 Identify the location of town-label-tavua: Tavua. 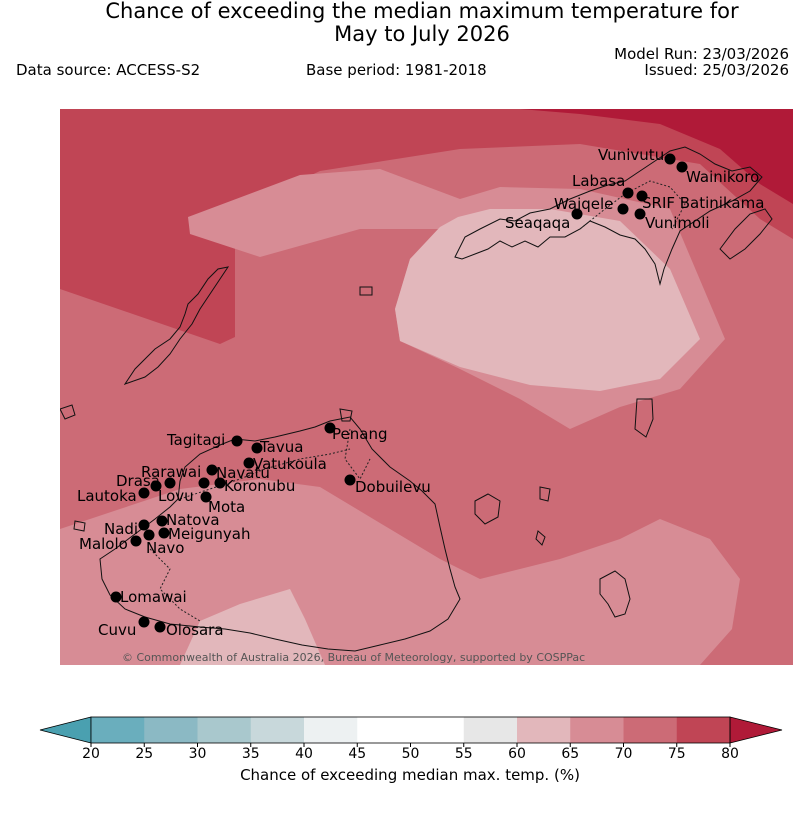
(281, 447).